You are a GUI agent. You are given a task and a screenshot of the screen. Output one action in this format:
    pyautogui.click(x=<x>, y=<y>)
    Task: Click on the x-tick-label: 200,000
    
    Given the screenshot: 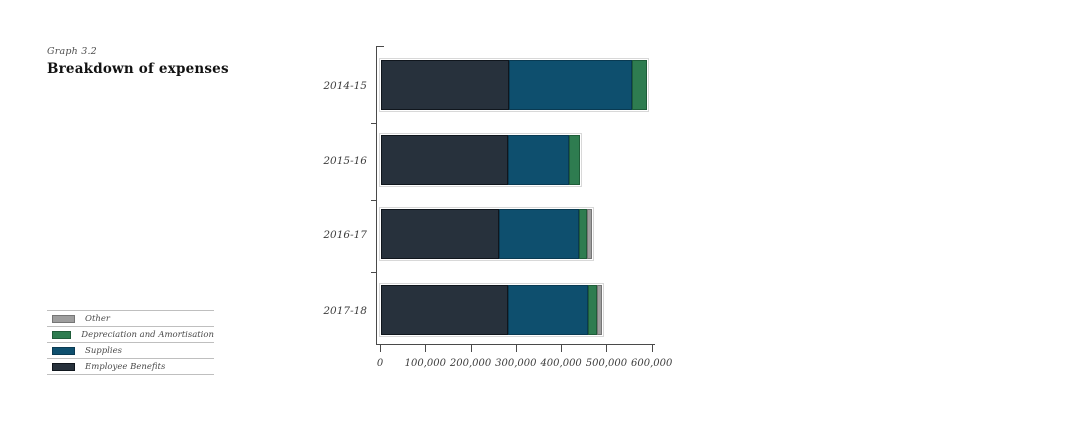 What is the action you would take?
    pyautogui.click(x=470, y=363)
    